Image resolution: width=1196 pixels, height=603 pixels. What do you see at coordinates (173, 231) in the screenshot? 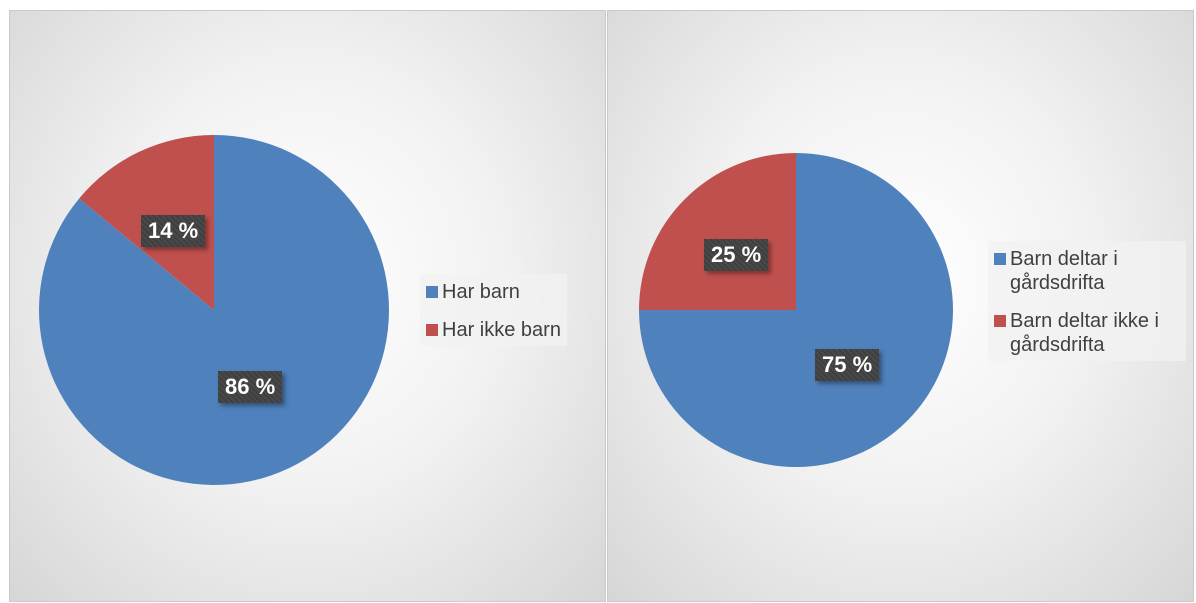
I see `data-label-no-children: 14 %` at bounding box center [173, 231].